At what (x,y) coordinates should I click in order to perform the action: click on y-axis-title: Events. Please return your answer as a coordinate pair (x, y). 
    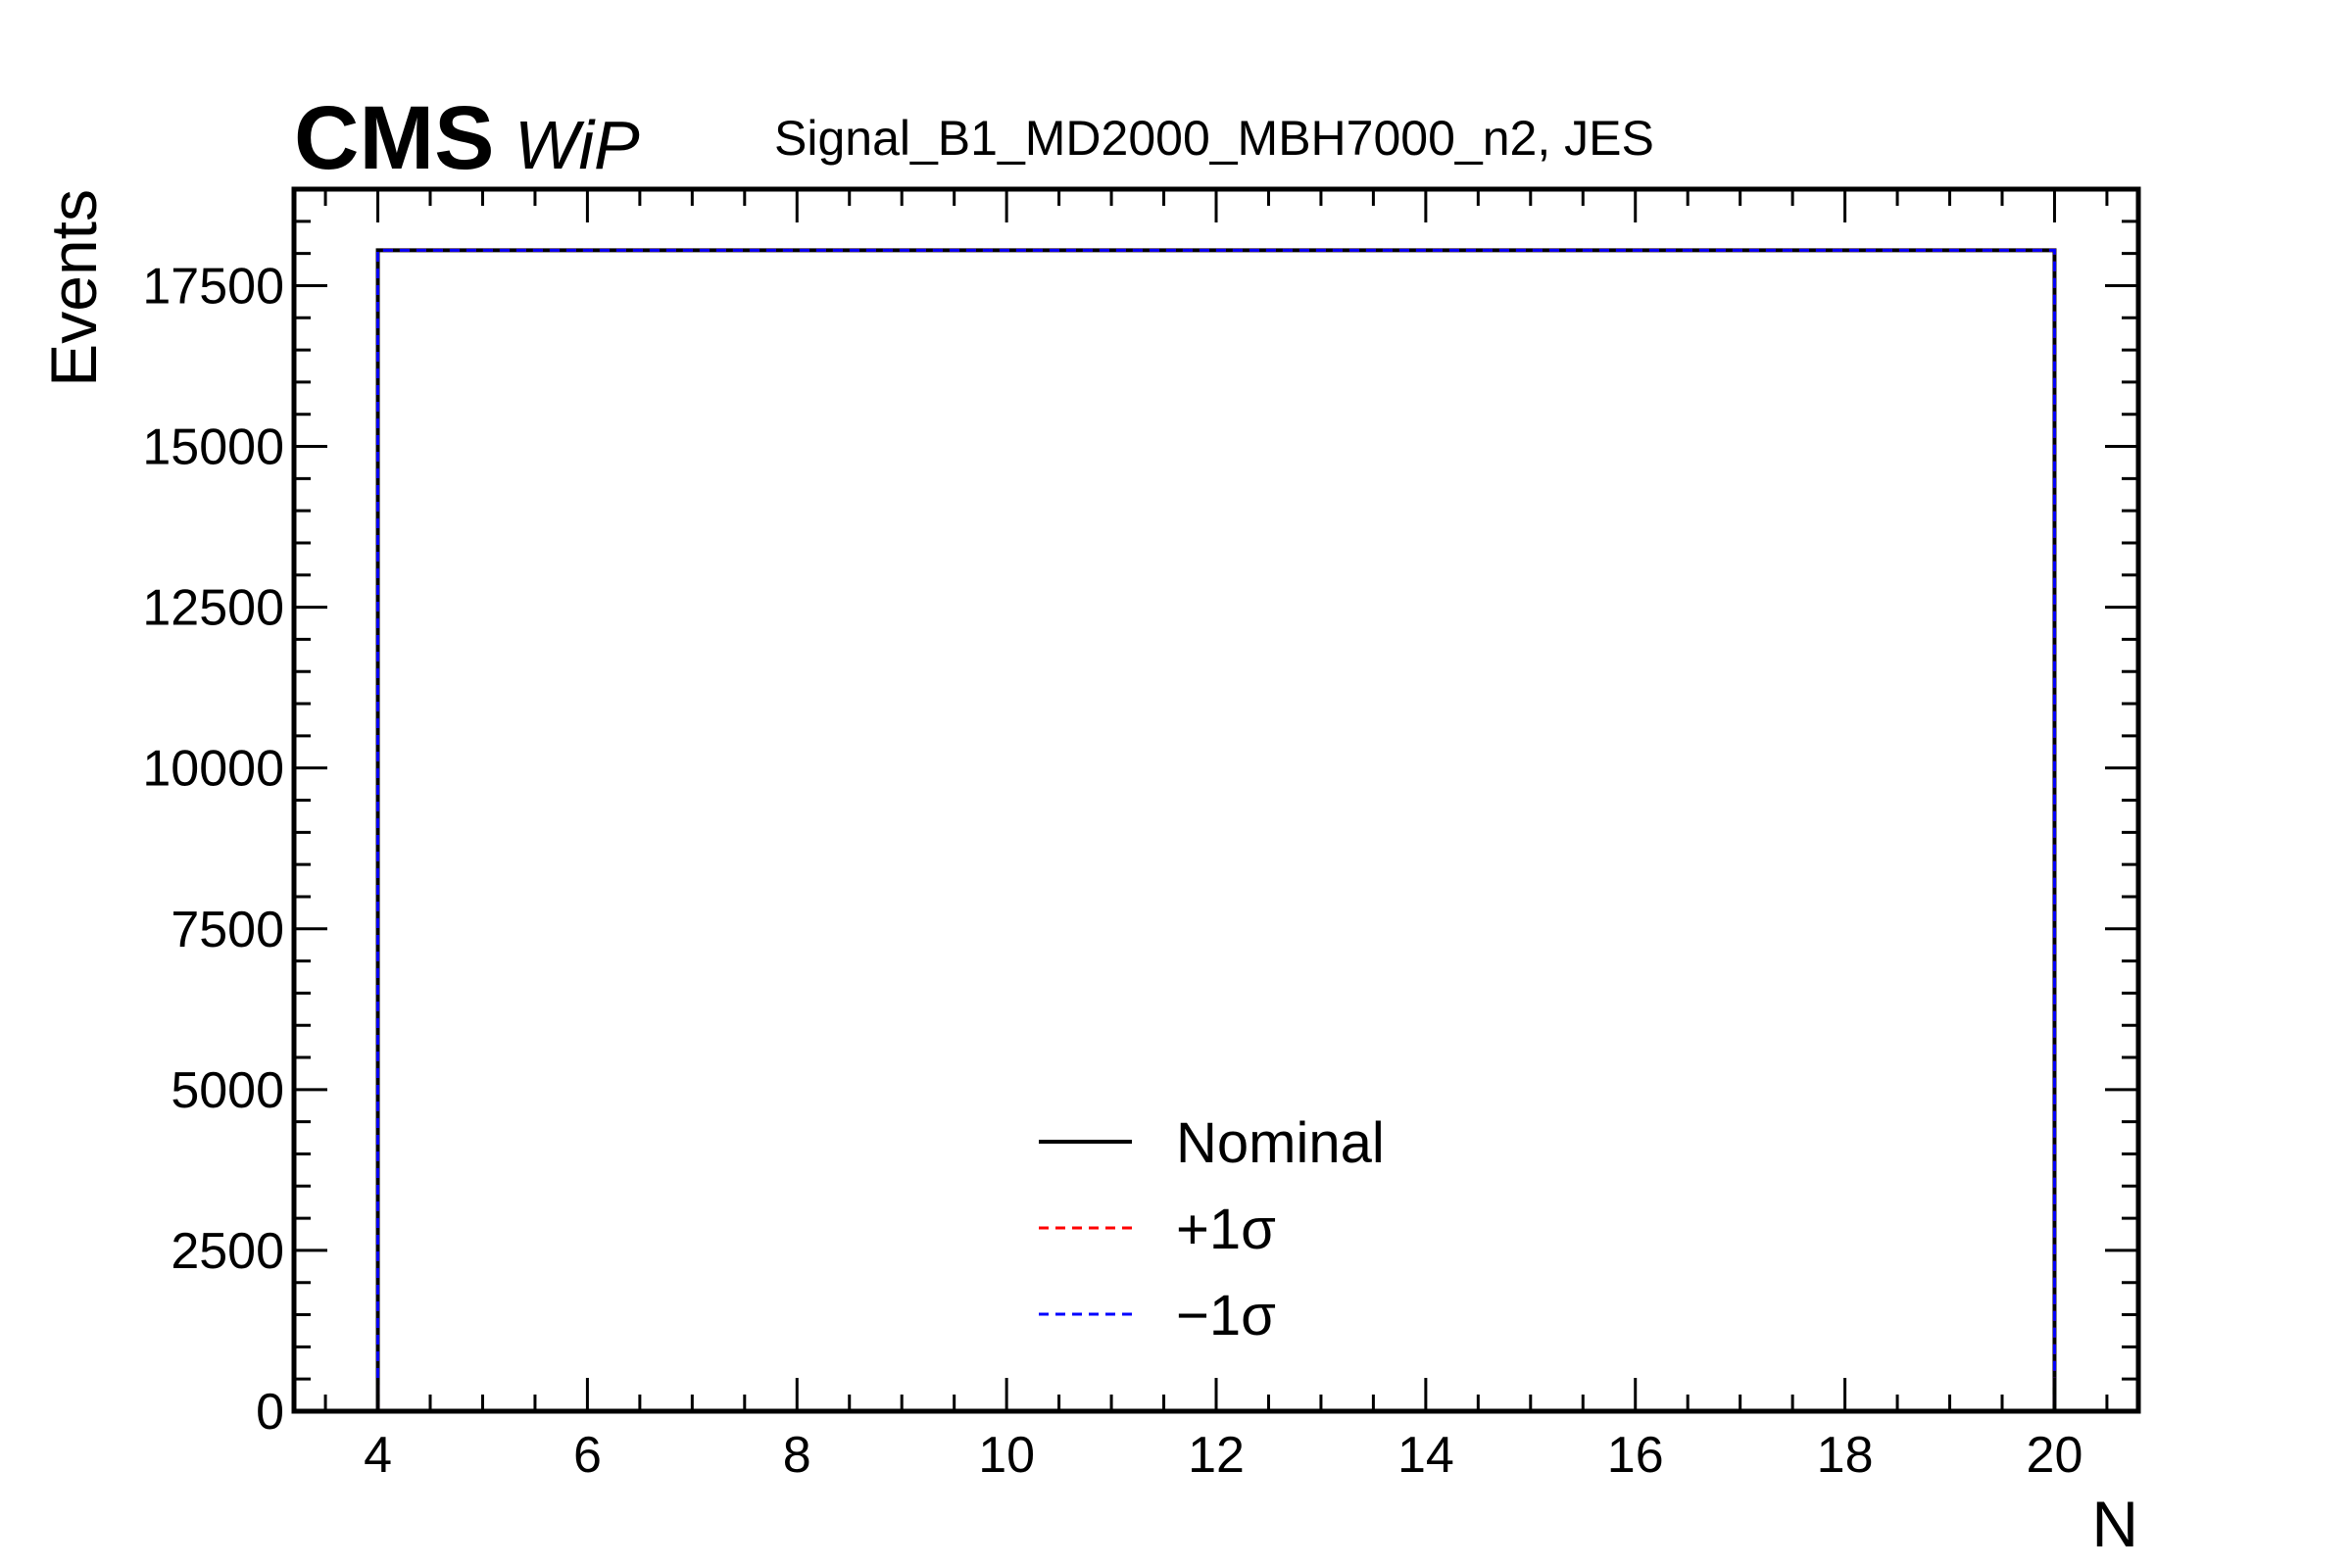
    Looking at the image, I should click on (73, 288).